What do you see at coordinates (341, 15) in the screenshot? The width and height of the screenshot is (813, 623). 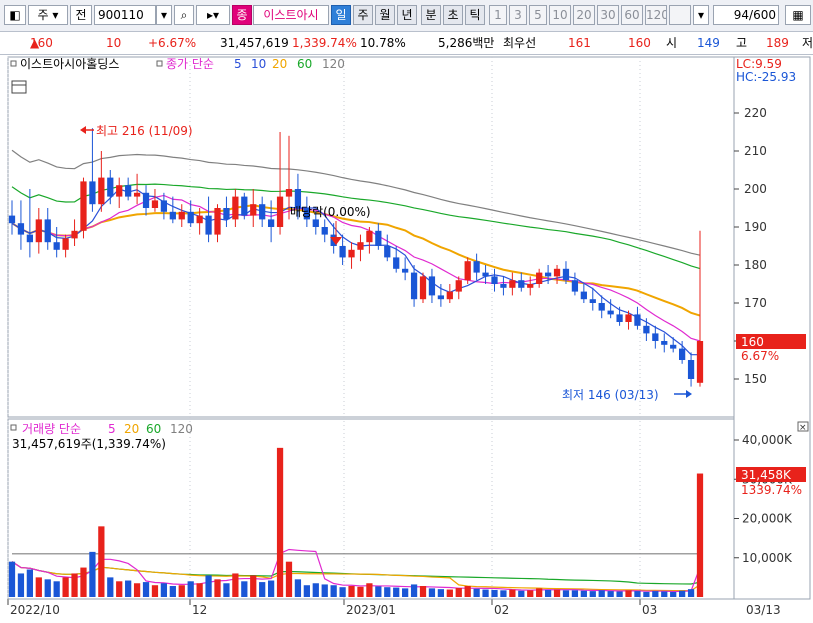 I see `period-day-button: 일` at bounding box center [341, 15].